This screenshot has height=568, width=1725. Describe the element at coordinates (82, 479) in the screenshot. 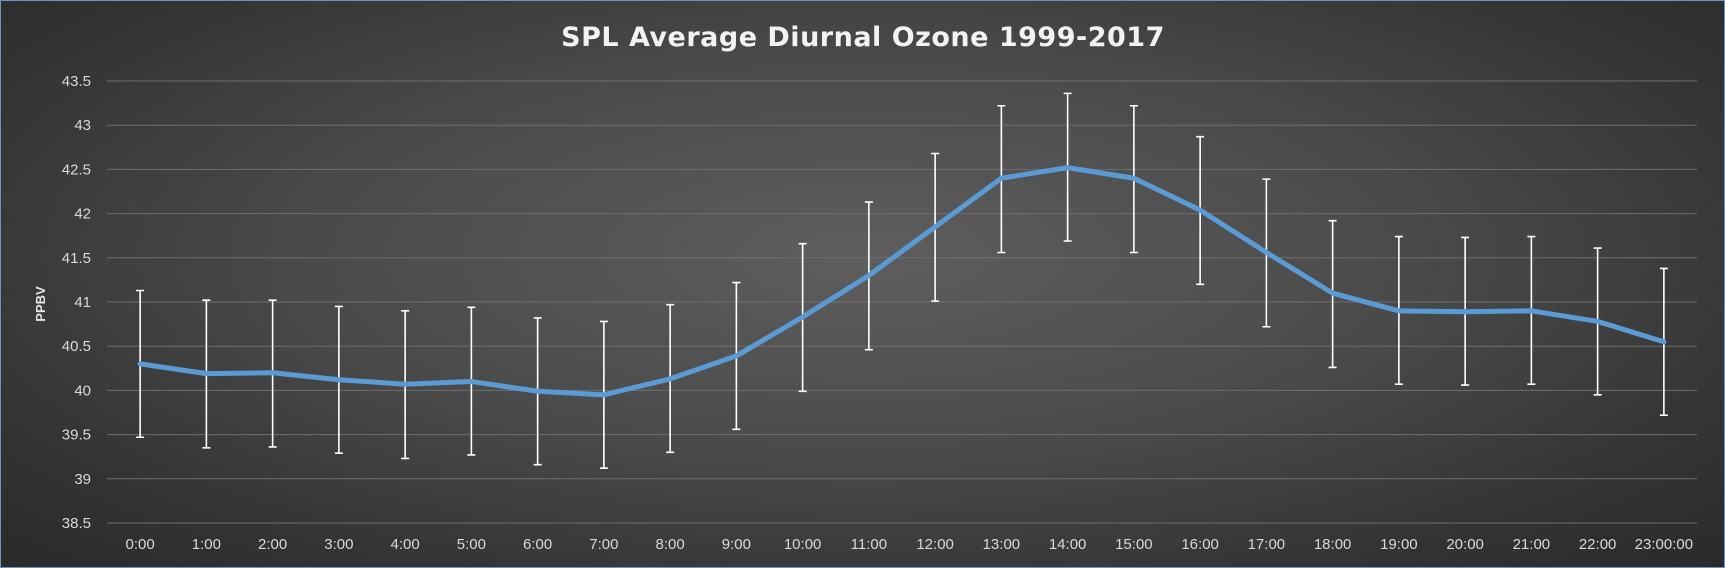

I see `y-tick-label: 39` at that location.